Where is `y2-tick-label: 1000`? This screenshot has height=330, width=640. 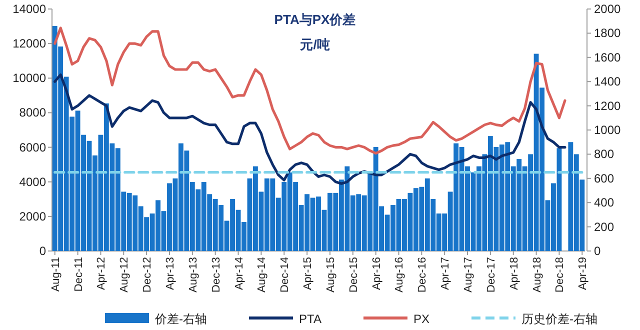 y2-tick-label: 1000 is located at coordinates (608, 130).